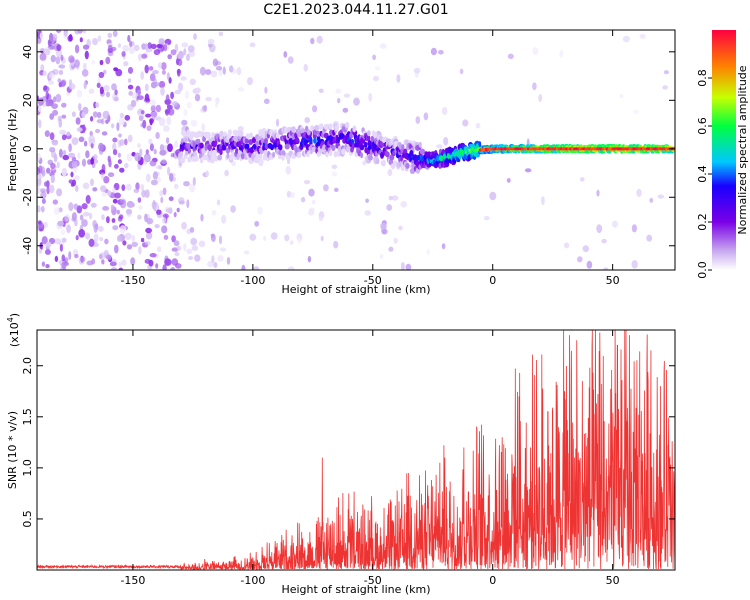 The height and width of the screenshot is (600, 750). What do you see at coordinates (27, 148) in the screenshot?
I see `tick-label: 0` at bounding box center [27, 148].